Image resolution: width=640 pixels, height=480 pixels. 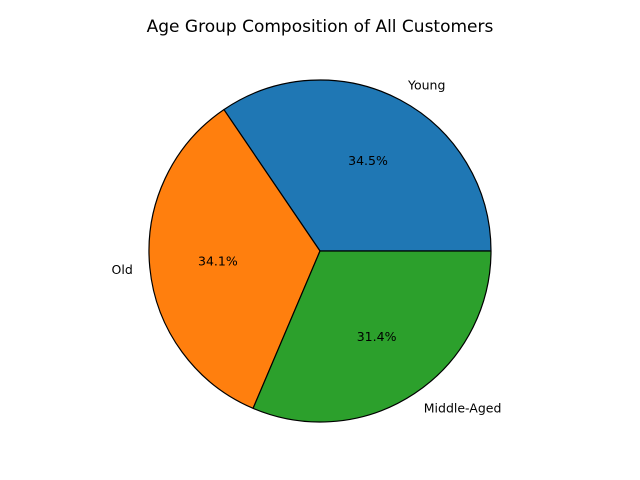 I want to click on slice-label-middle-aged: Middle-Aged, so click(x=463, y=407).